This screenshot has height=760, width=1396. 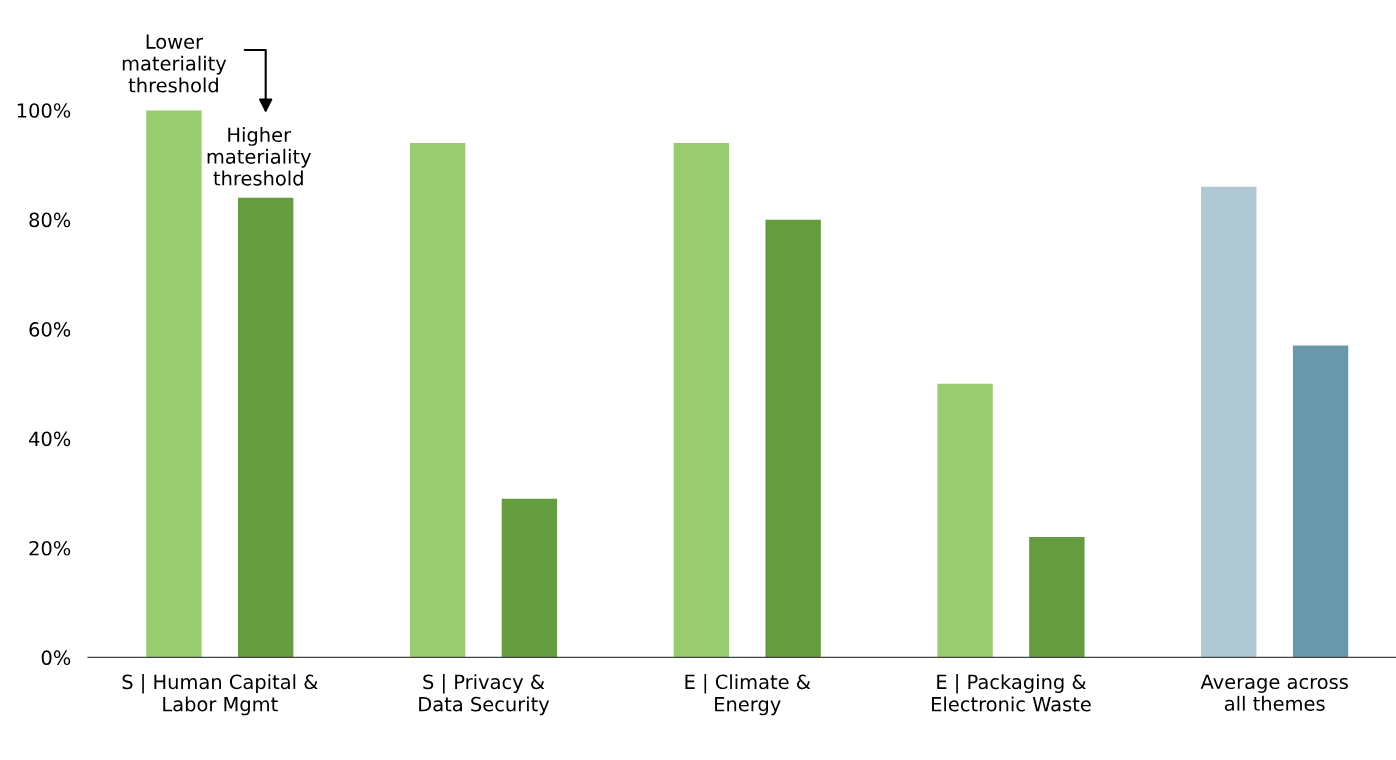 I want to click on y-tick-label: 40%, so click(x=50, y=439).